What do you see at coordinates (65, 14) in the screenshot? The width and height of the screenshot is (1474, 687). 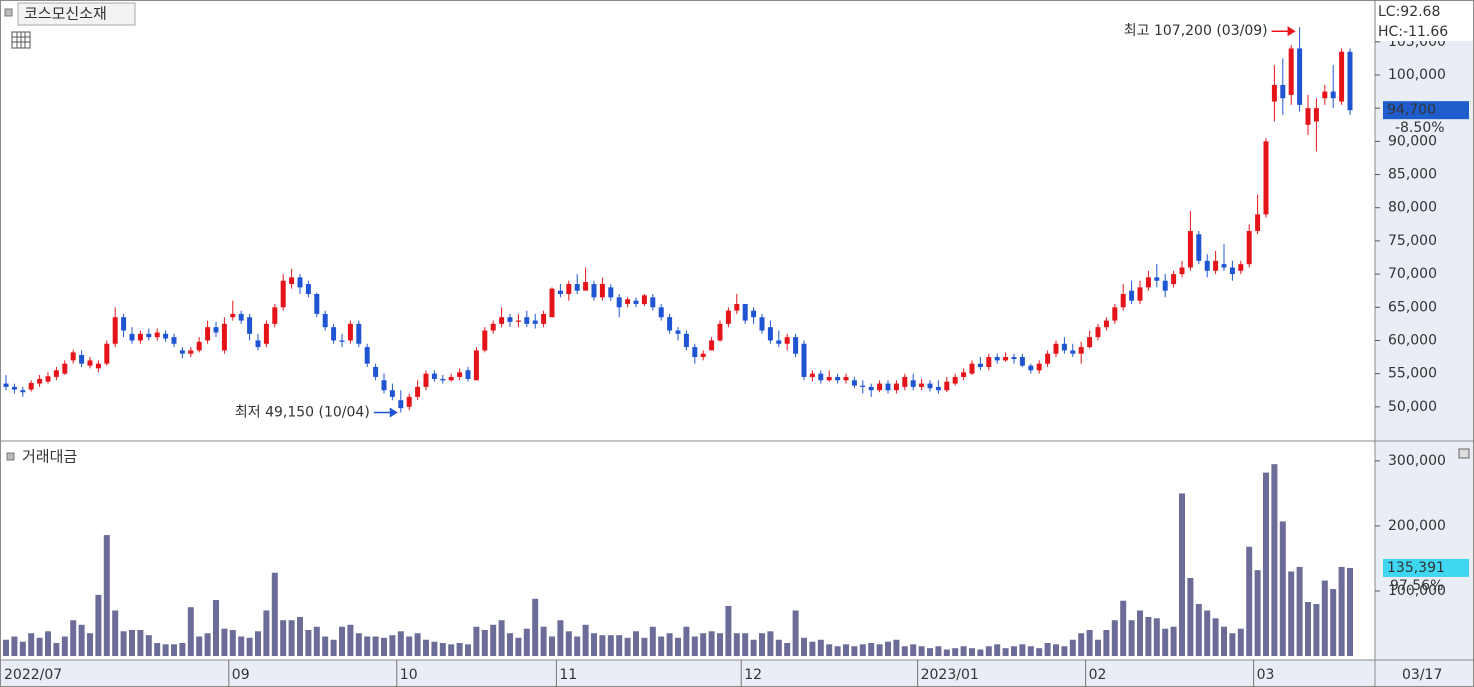 I see `stock-title: 코스모신소재` at bounding box center [65, 14].